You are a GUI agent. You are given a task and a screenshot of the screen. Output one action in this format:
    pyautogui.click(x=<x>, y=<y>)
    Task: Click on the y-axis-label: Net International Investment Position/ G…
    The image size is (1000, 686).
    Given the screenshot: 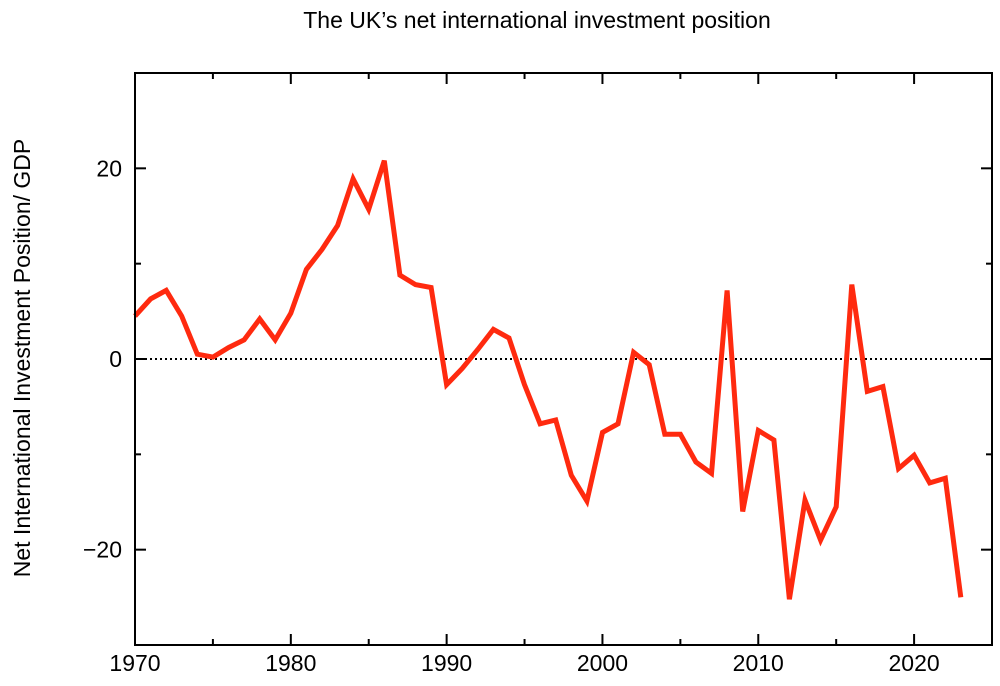 What is the action you would take?
    pyautogui.click(x=22, y=358)
    